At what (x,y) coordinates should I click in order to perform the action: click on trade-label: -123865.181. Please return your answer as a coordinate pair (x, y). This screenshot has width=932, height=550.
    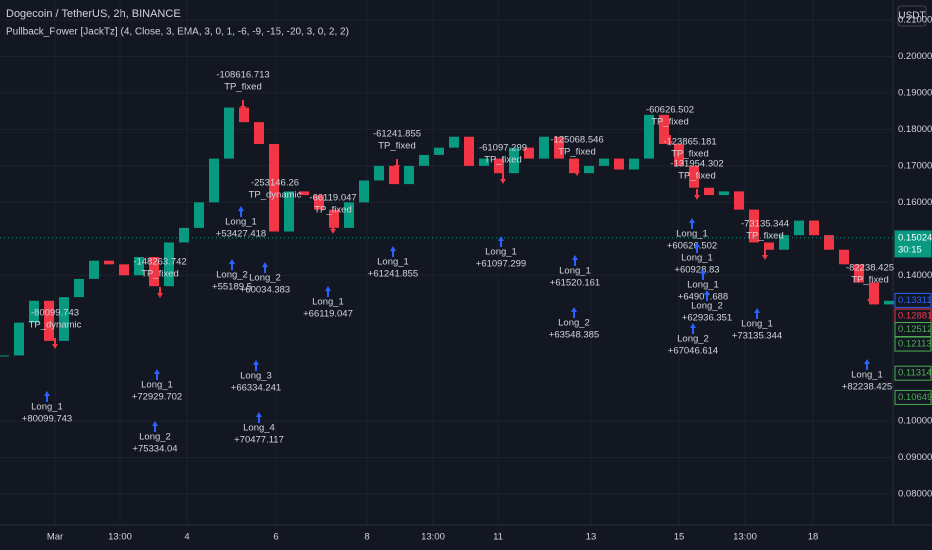
    Looking at the image, I should click on (689, 142).